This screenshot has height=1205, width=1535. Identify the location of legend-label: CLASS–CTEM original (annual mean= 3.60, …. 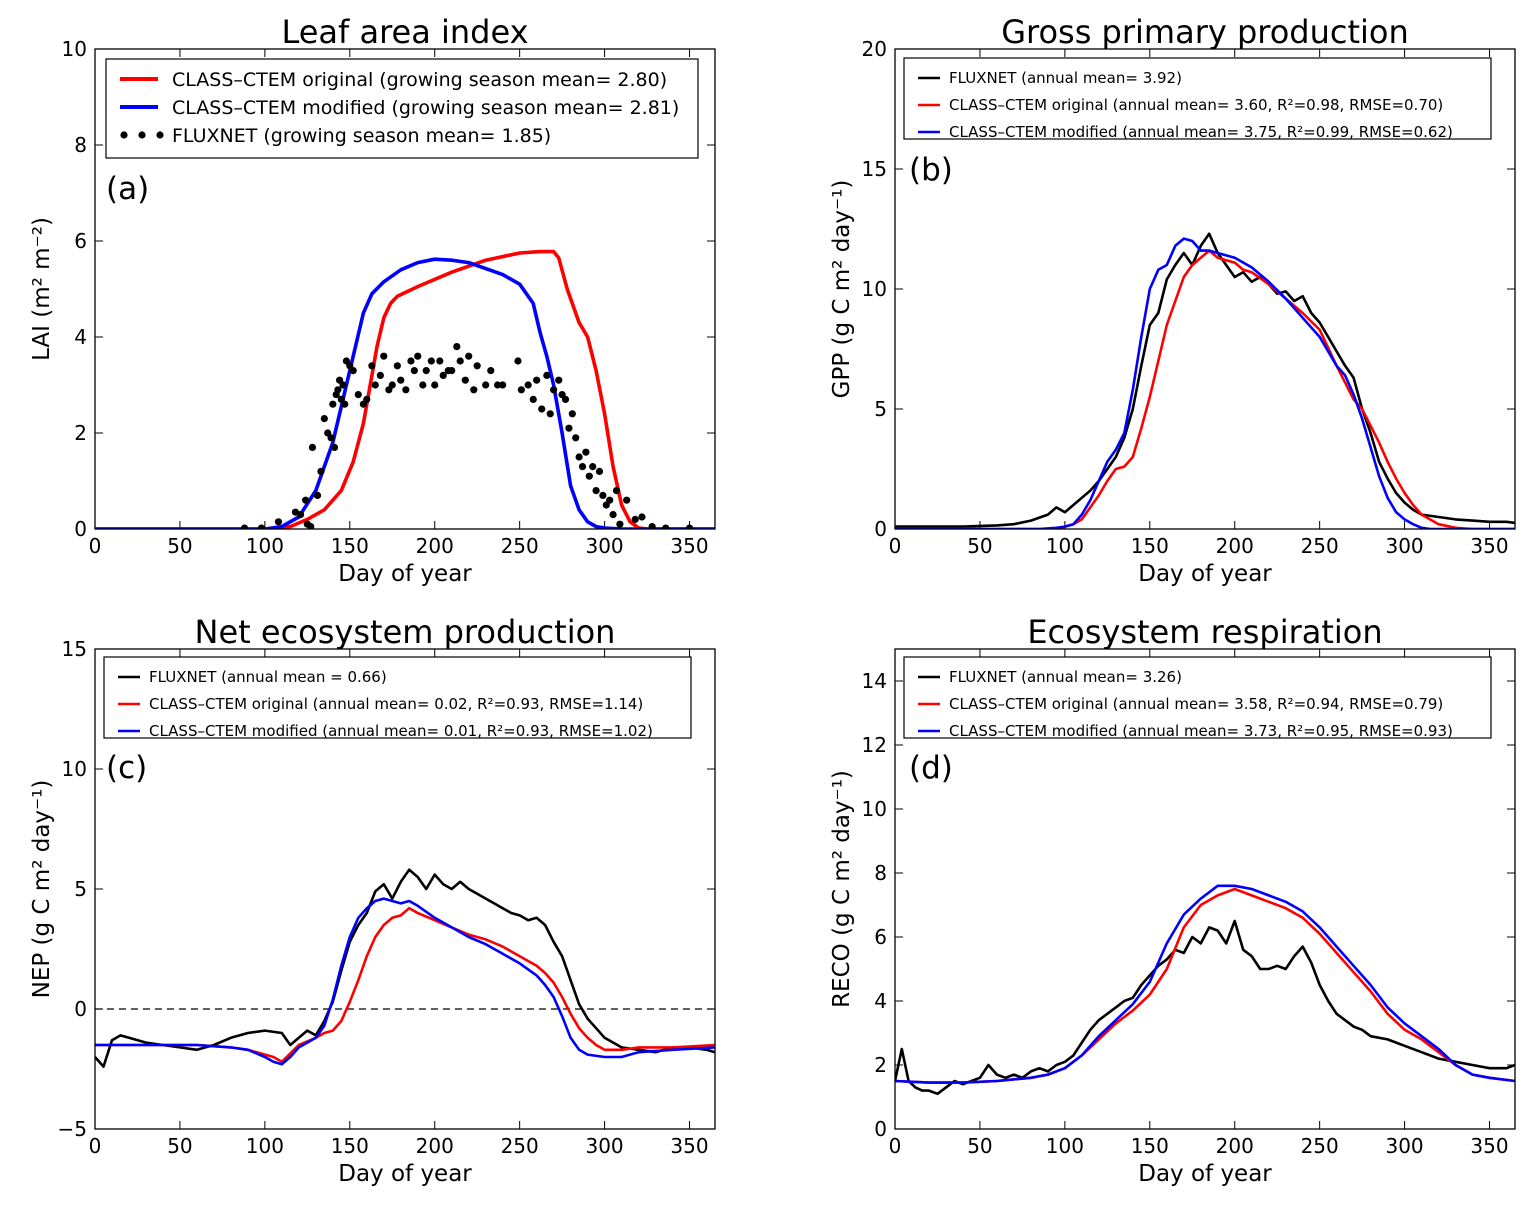
(1196, 105).